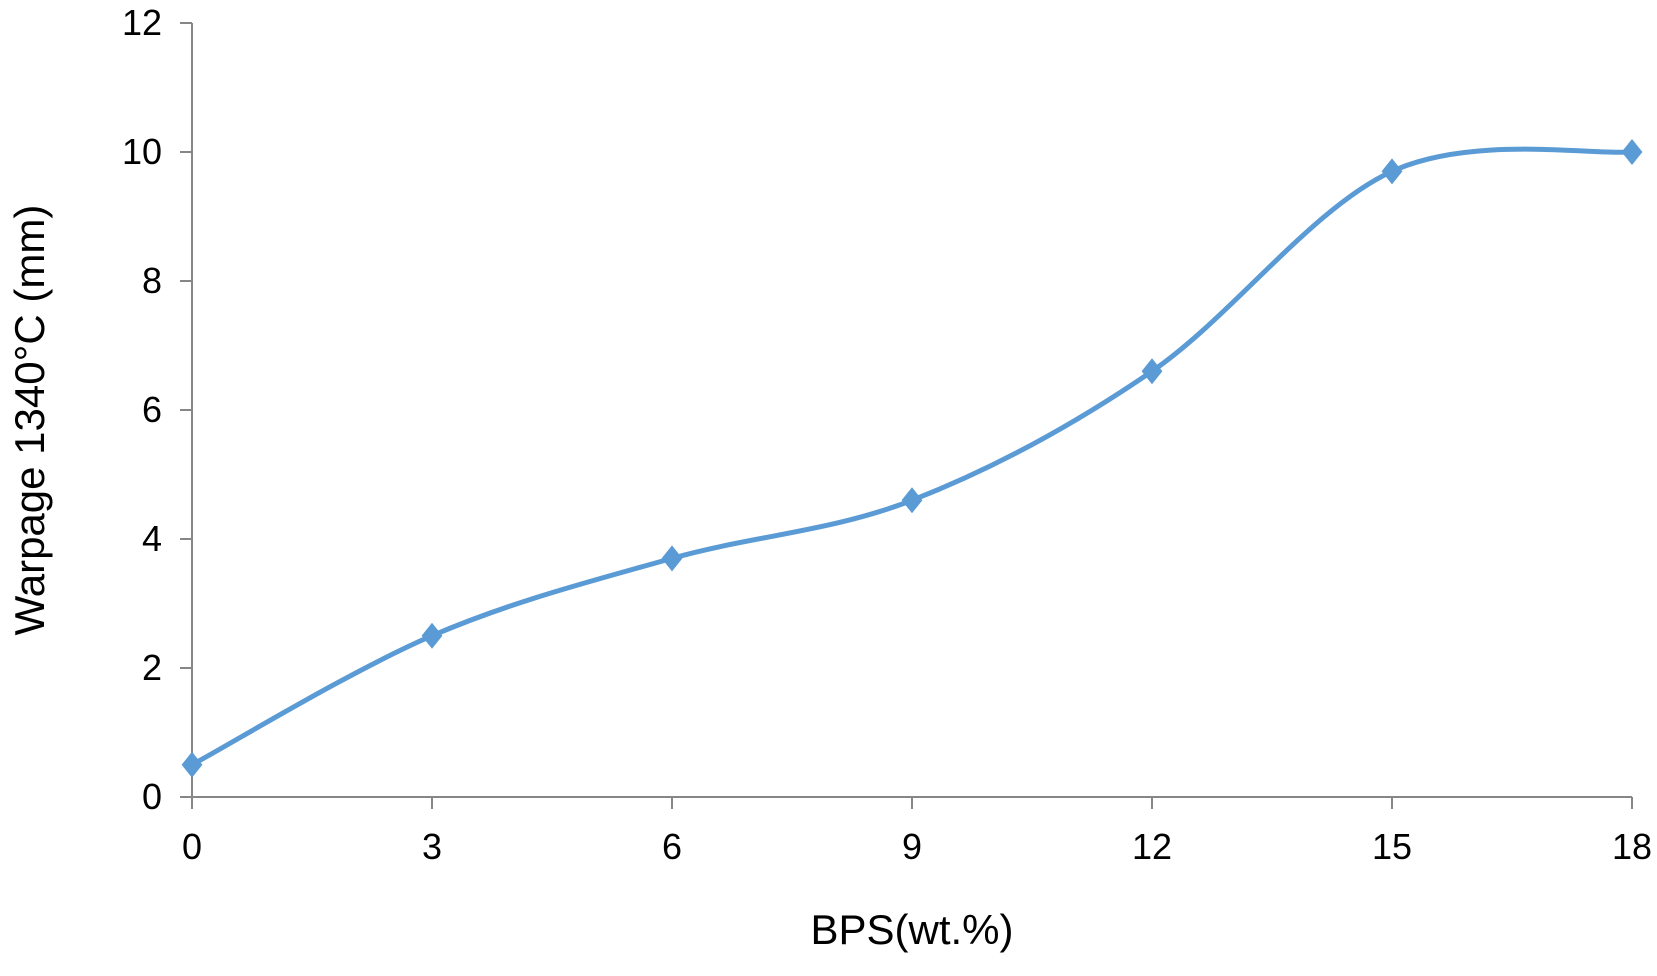 Image resolution: width=1657 pixels, height=976 pixels. What do you see at coordinates (432, 846) in the screenshot?
I see `x-tick-label: 3` at bounding box center [432, 846].